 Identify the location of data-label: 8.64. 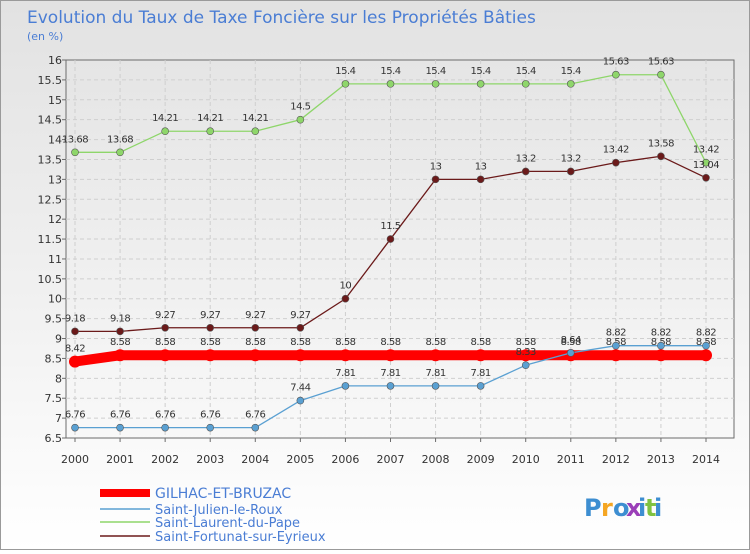
(571, 340).